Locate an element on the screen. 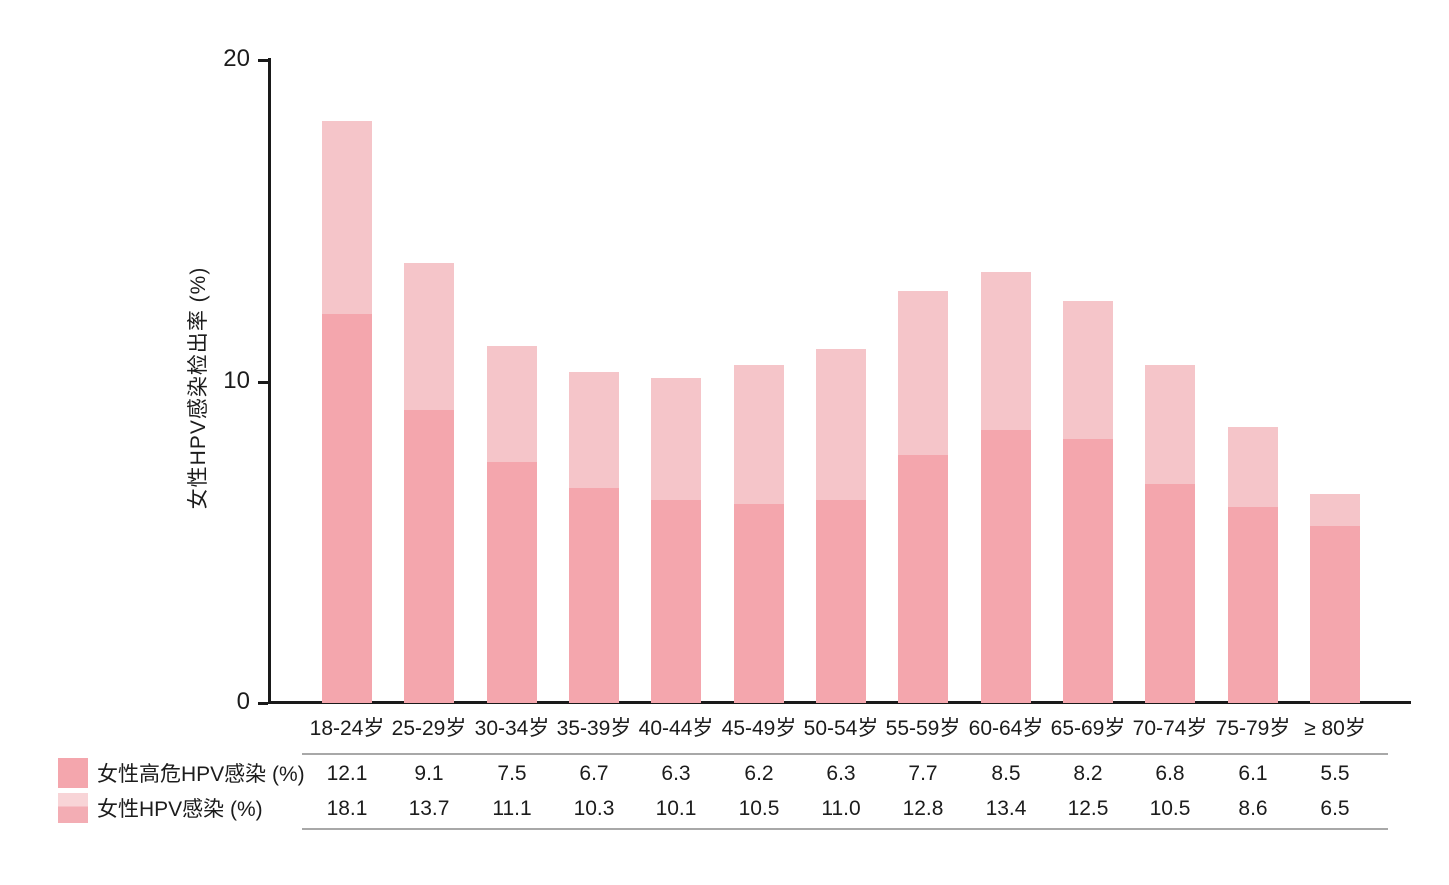  y-tick-label: 10 is located at coordinates (236, 380).